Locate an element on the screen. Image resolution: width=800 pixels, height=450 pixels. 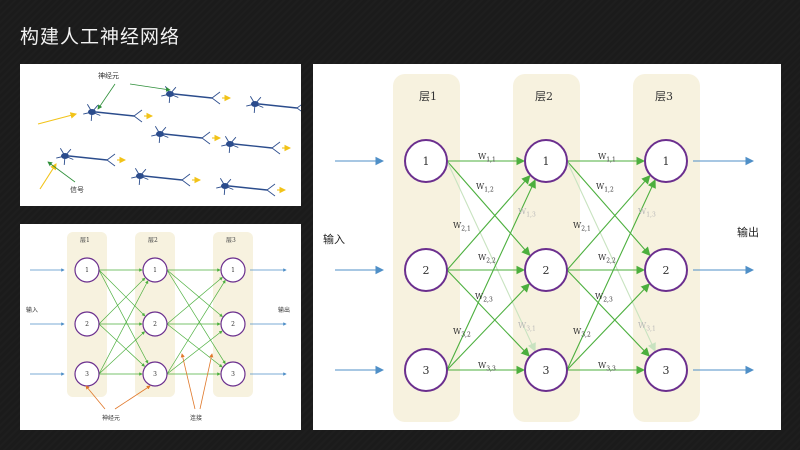
biological-neurons-panel: 神经元 信号 is located at coordinates (160, 135).